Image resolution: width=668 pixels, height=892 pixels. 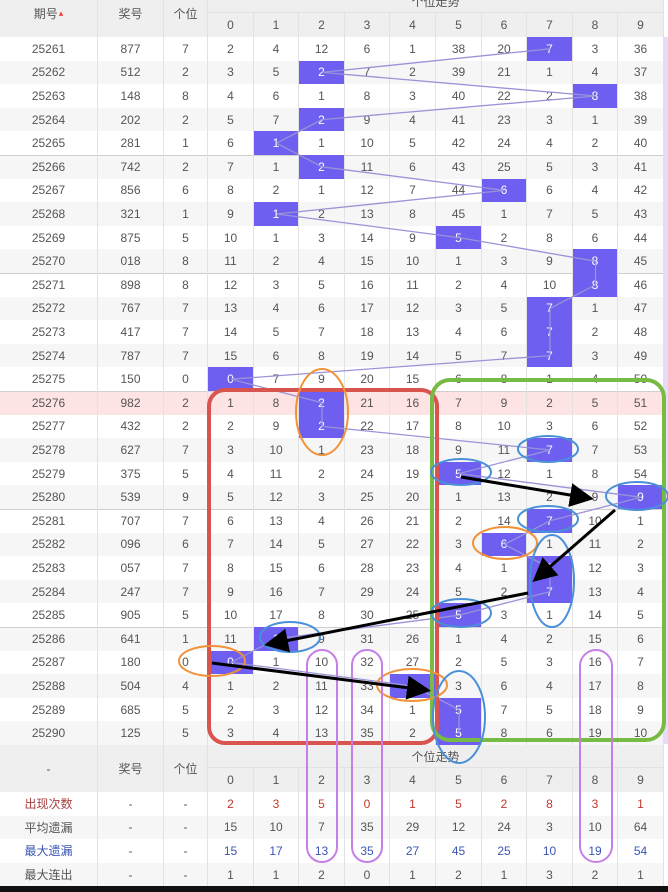 What do you see at coordinates (641, 72) in the screenshot?
I see `miss-cell: 37` at bounding box center [641, 72].